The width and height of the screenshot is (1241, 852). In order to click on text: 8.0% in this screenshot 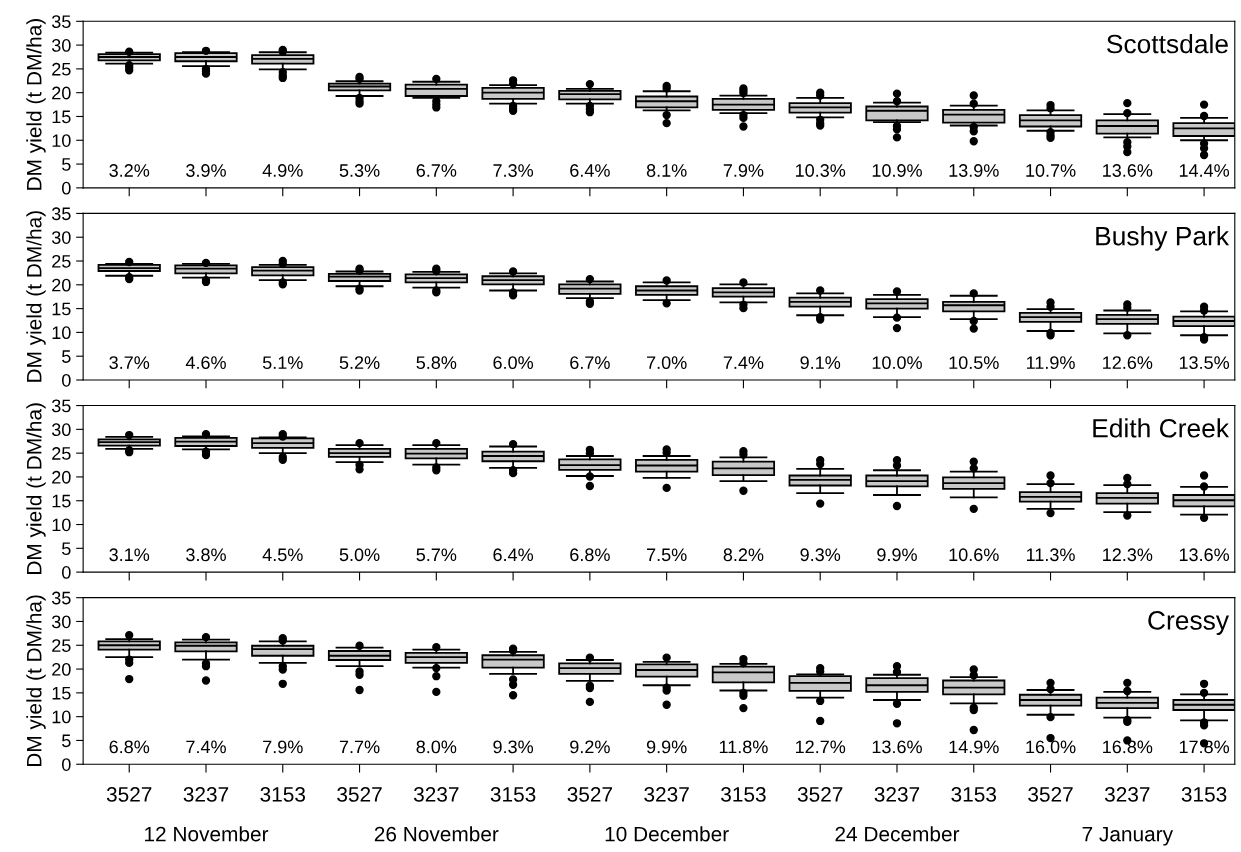, I will do `click(436, 747)`.